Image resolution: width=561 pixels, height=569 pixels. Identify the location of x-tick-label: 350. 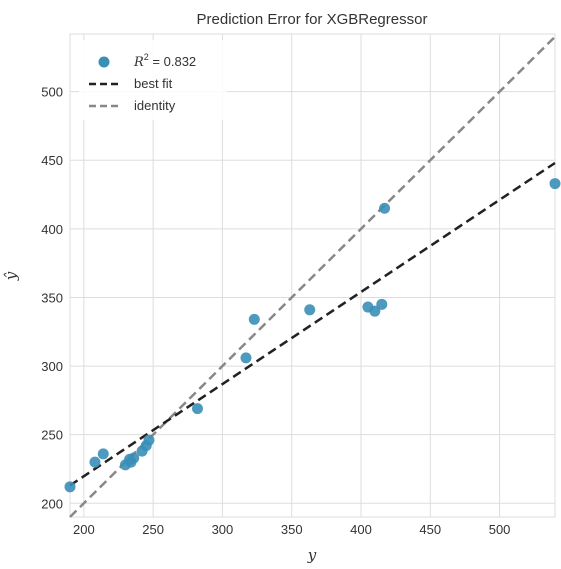
(292, 529).